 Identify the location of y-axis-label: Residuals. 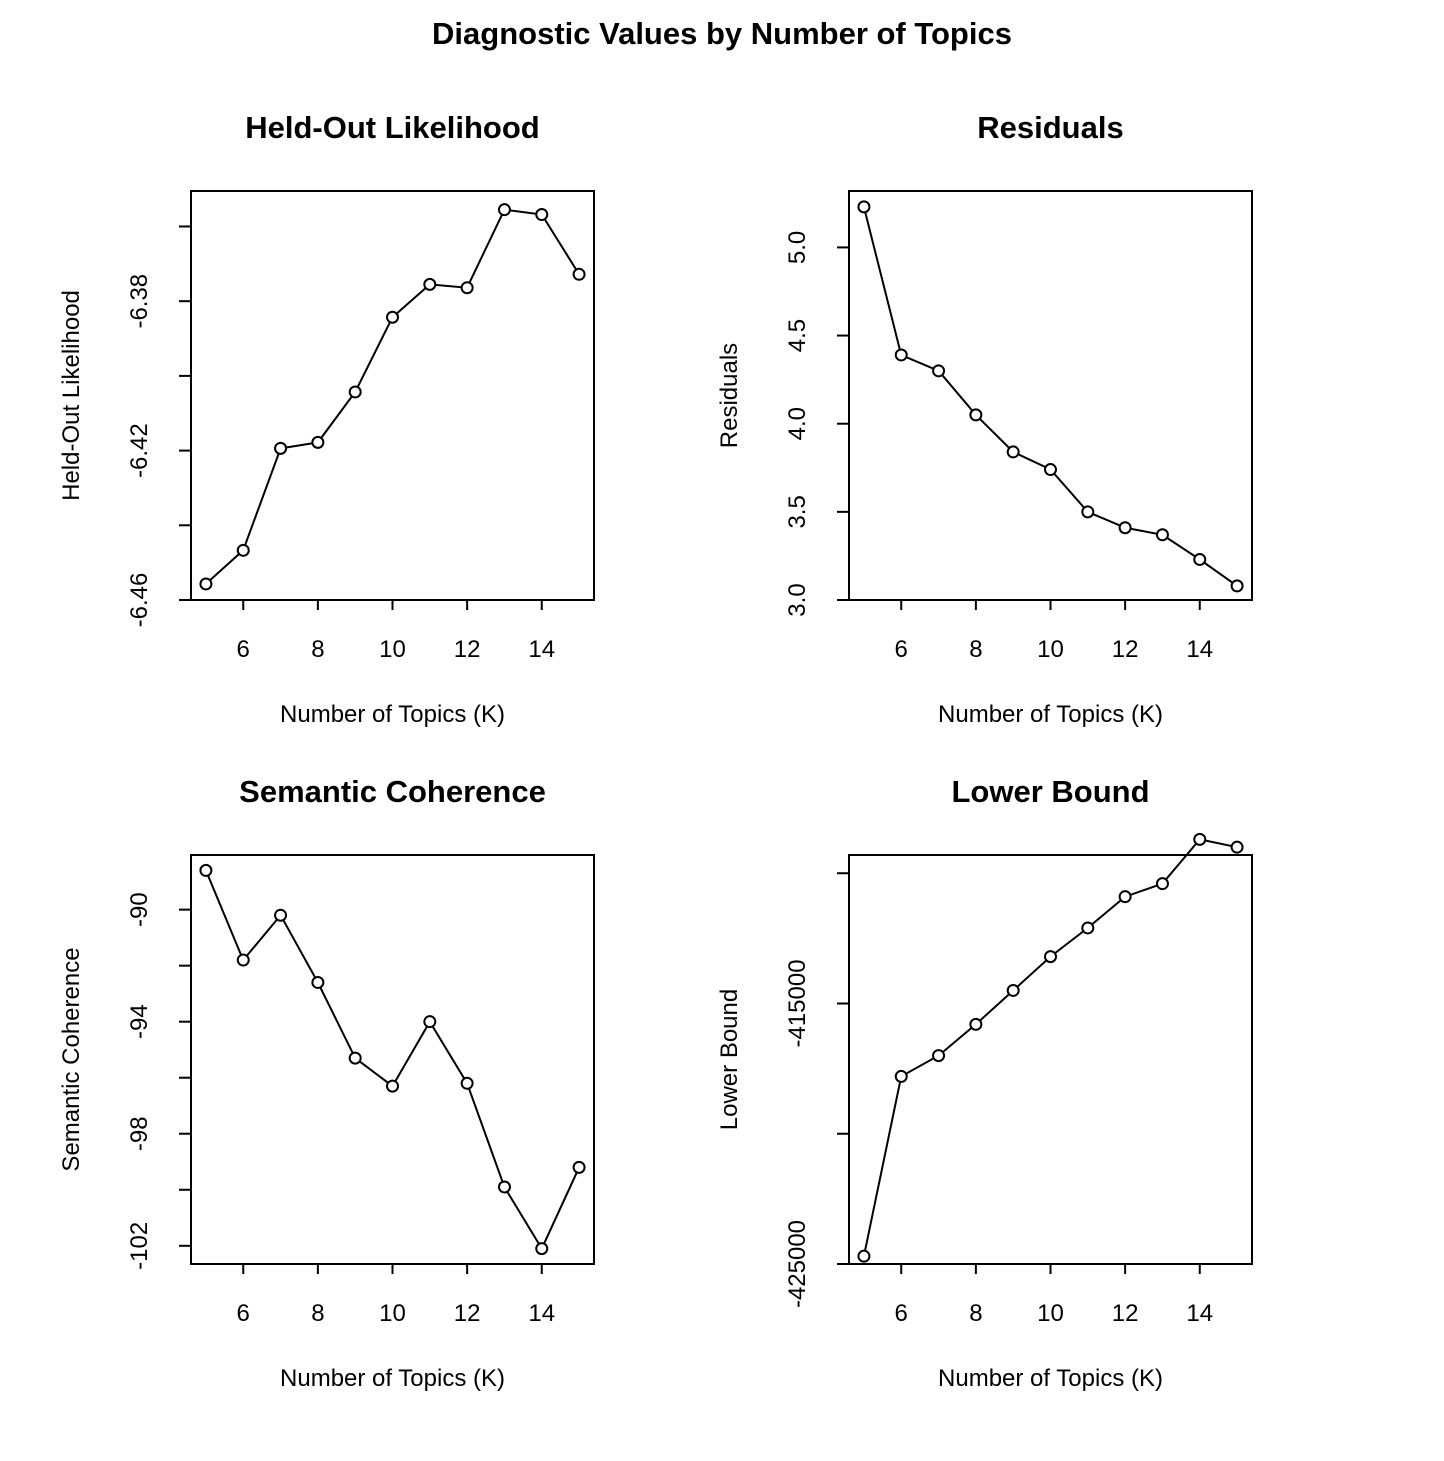
(729, 395).